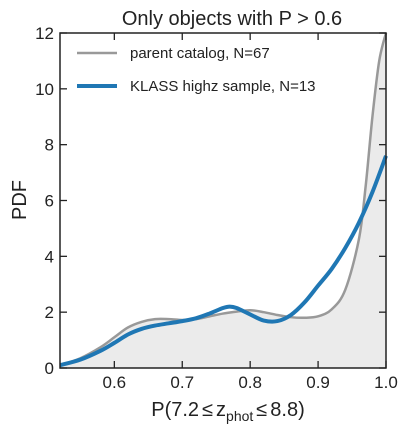 The height and width of the screenshot is (429, 408). I want to click on x-tick-label: 0.7, so click(182, 382).